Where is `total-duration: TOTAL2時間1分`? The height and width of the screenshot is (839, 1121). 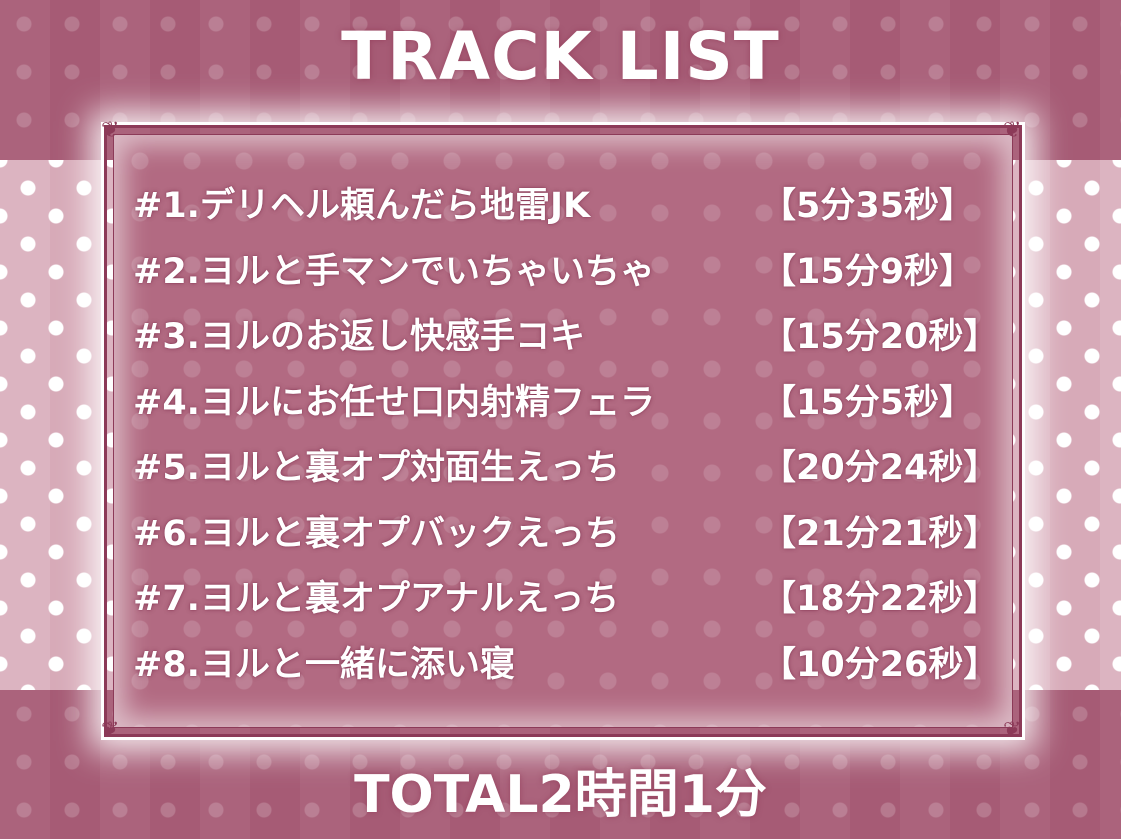
total-duration: TOTAL2時間1分 is located at coordinates (560, 795).